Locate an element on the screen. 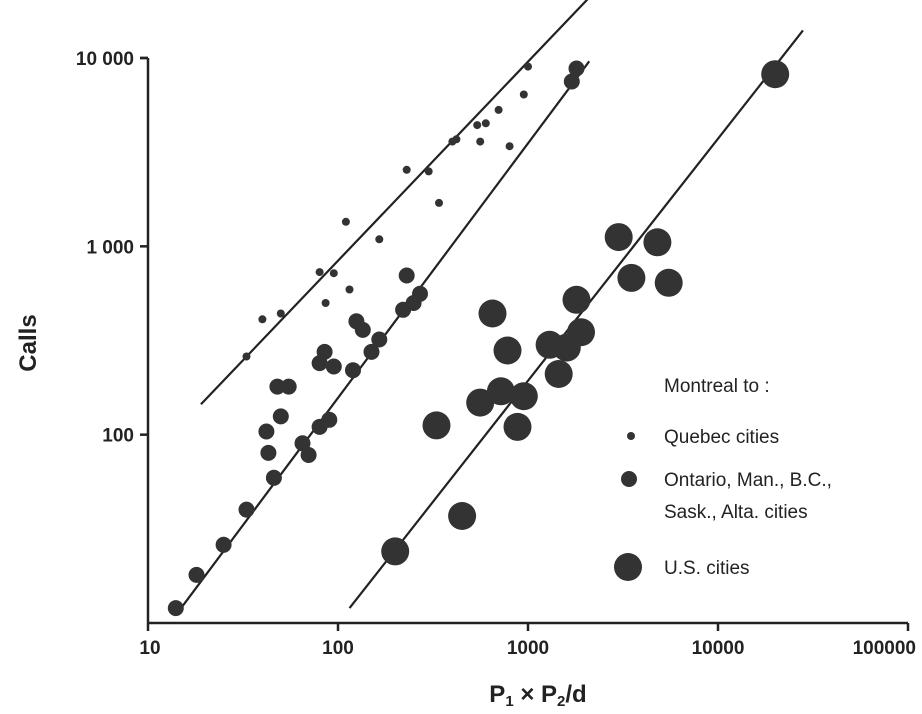 Image resolution: width=922 pixels, height=714 pixels. y-axis-title: Calls is located at coordinates (28, 342).